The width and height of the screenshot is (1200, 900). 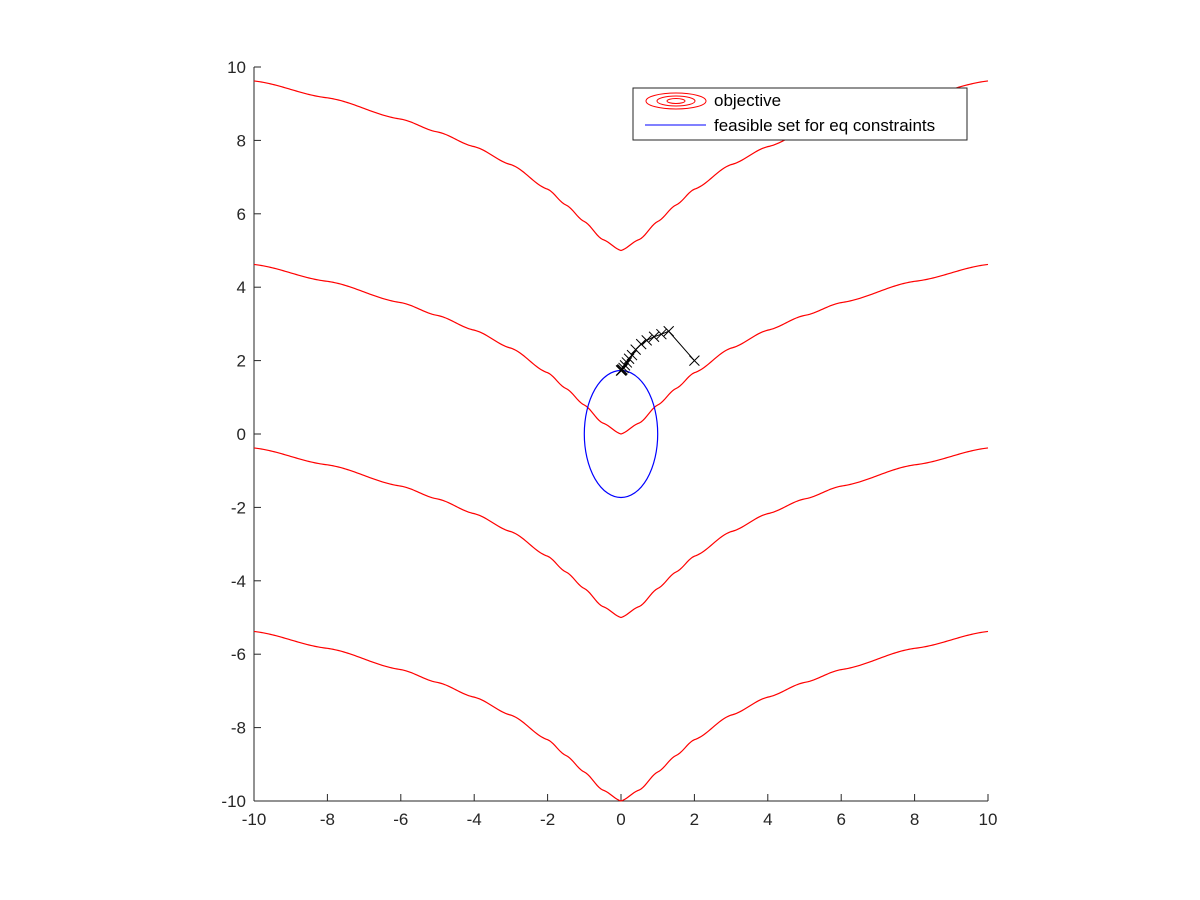 I want to click on legend-label-objective: objective, so click(x=747, y=100).